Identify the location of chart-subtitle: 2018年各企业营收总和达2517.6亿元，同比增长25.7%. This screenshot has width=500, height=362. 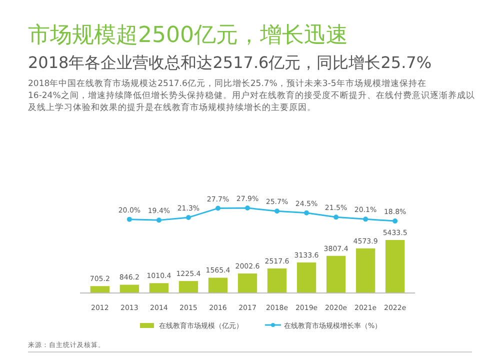
(230, 62).